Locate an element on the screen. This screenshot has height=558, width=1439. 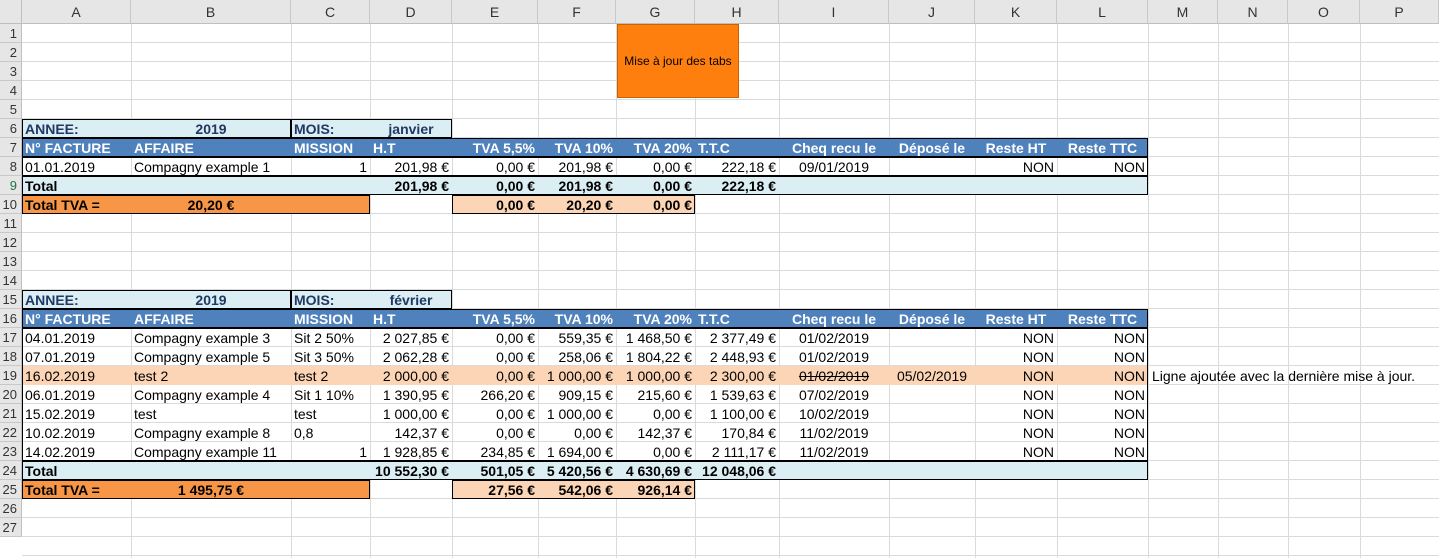
table-cell: 04.01.2019 is located at coordinates (60, 337).